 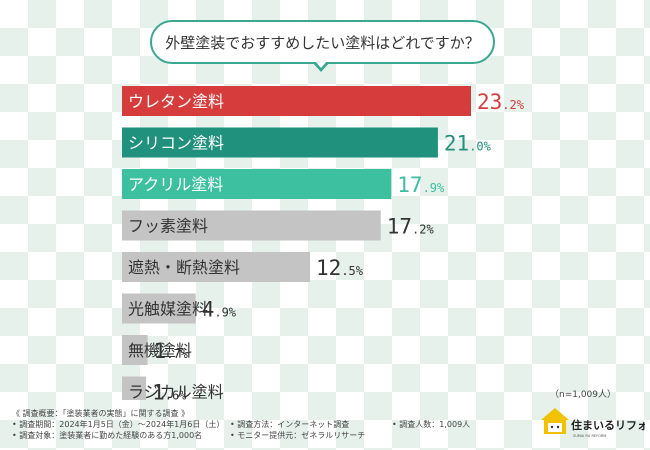 What do you see at coordinates (219, 310) in the screenshot?
I see `value-label-5: 4.9%` at bounding box center [219, 310].